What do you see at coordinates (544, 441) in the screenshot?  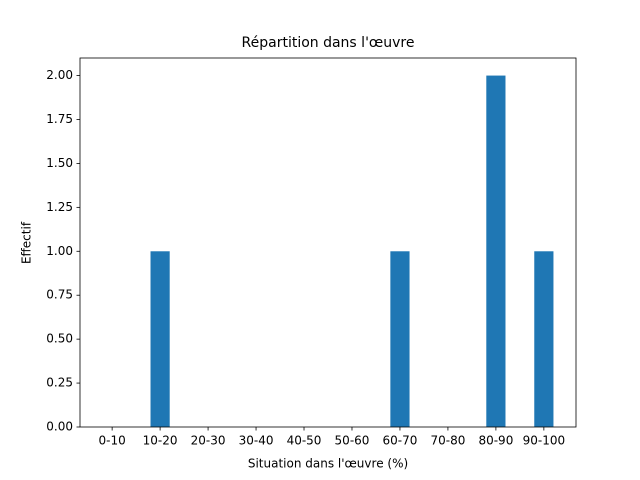 I see `x-tick-label: 90-100` at bounding box center [544, 441].